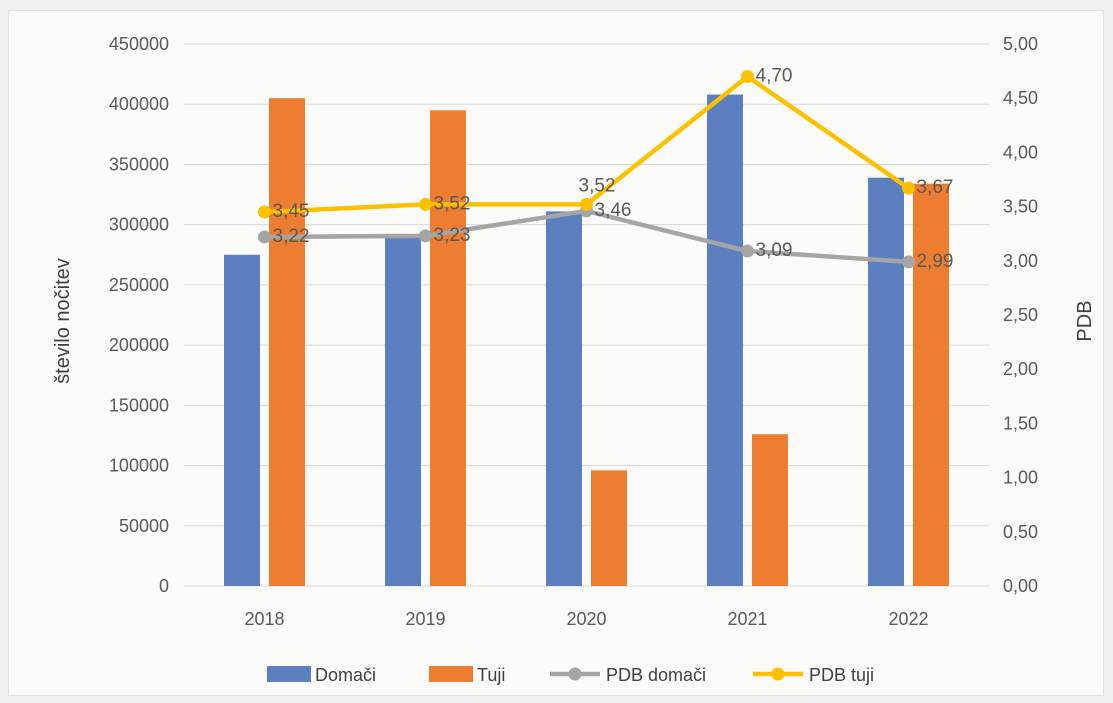 Image resolution: width=1113 pixels, height=703 pixels. I want to click on right-tick-label: 2,00, so click(1020, 369).